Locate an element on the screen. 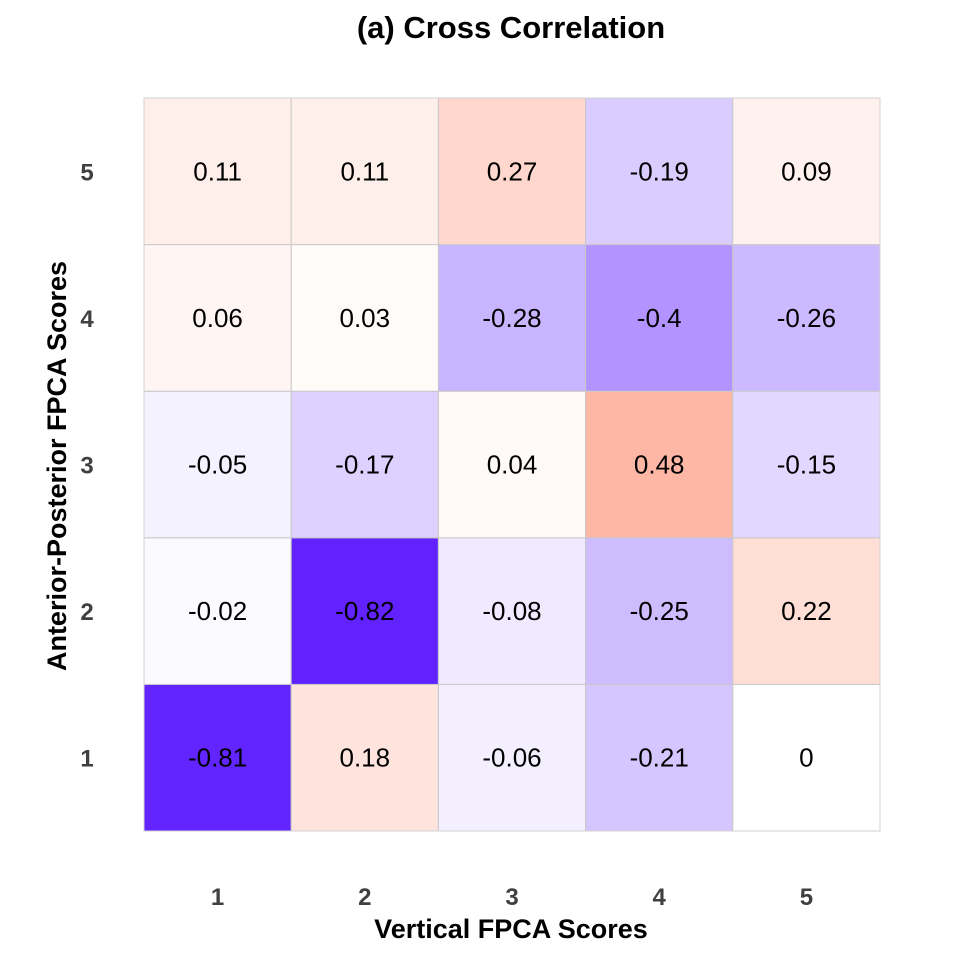 The image size is (960, 960). cell-value-label: -0.17 is located at coordinates (364, 465).